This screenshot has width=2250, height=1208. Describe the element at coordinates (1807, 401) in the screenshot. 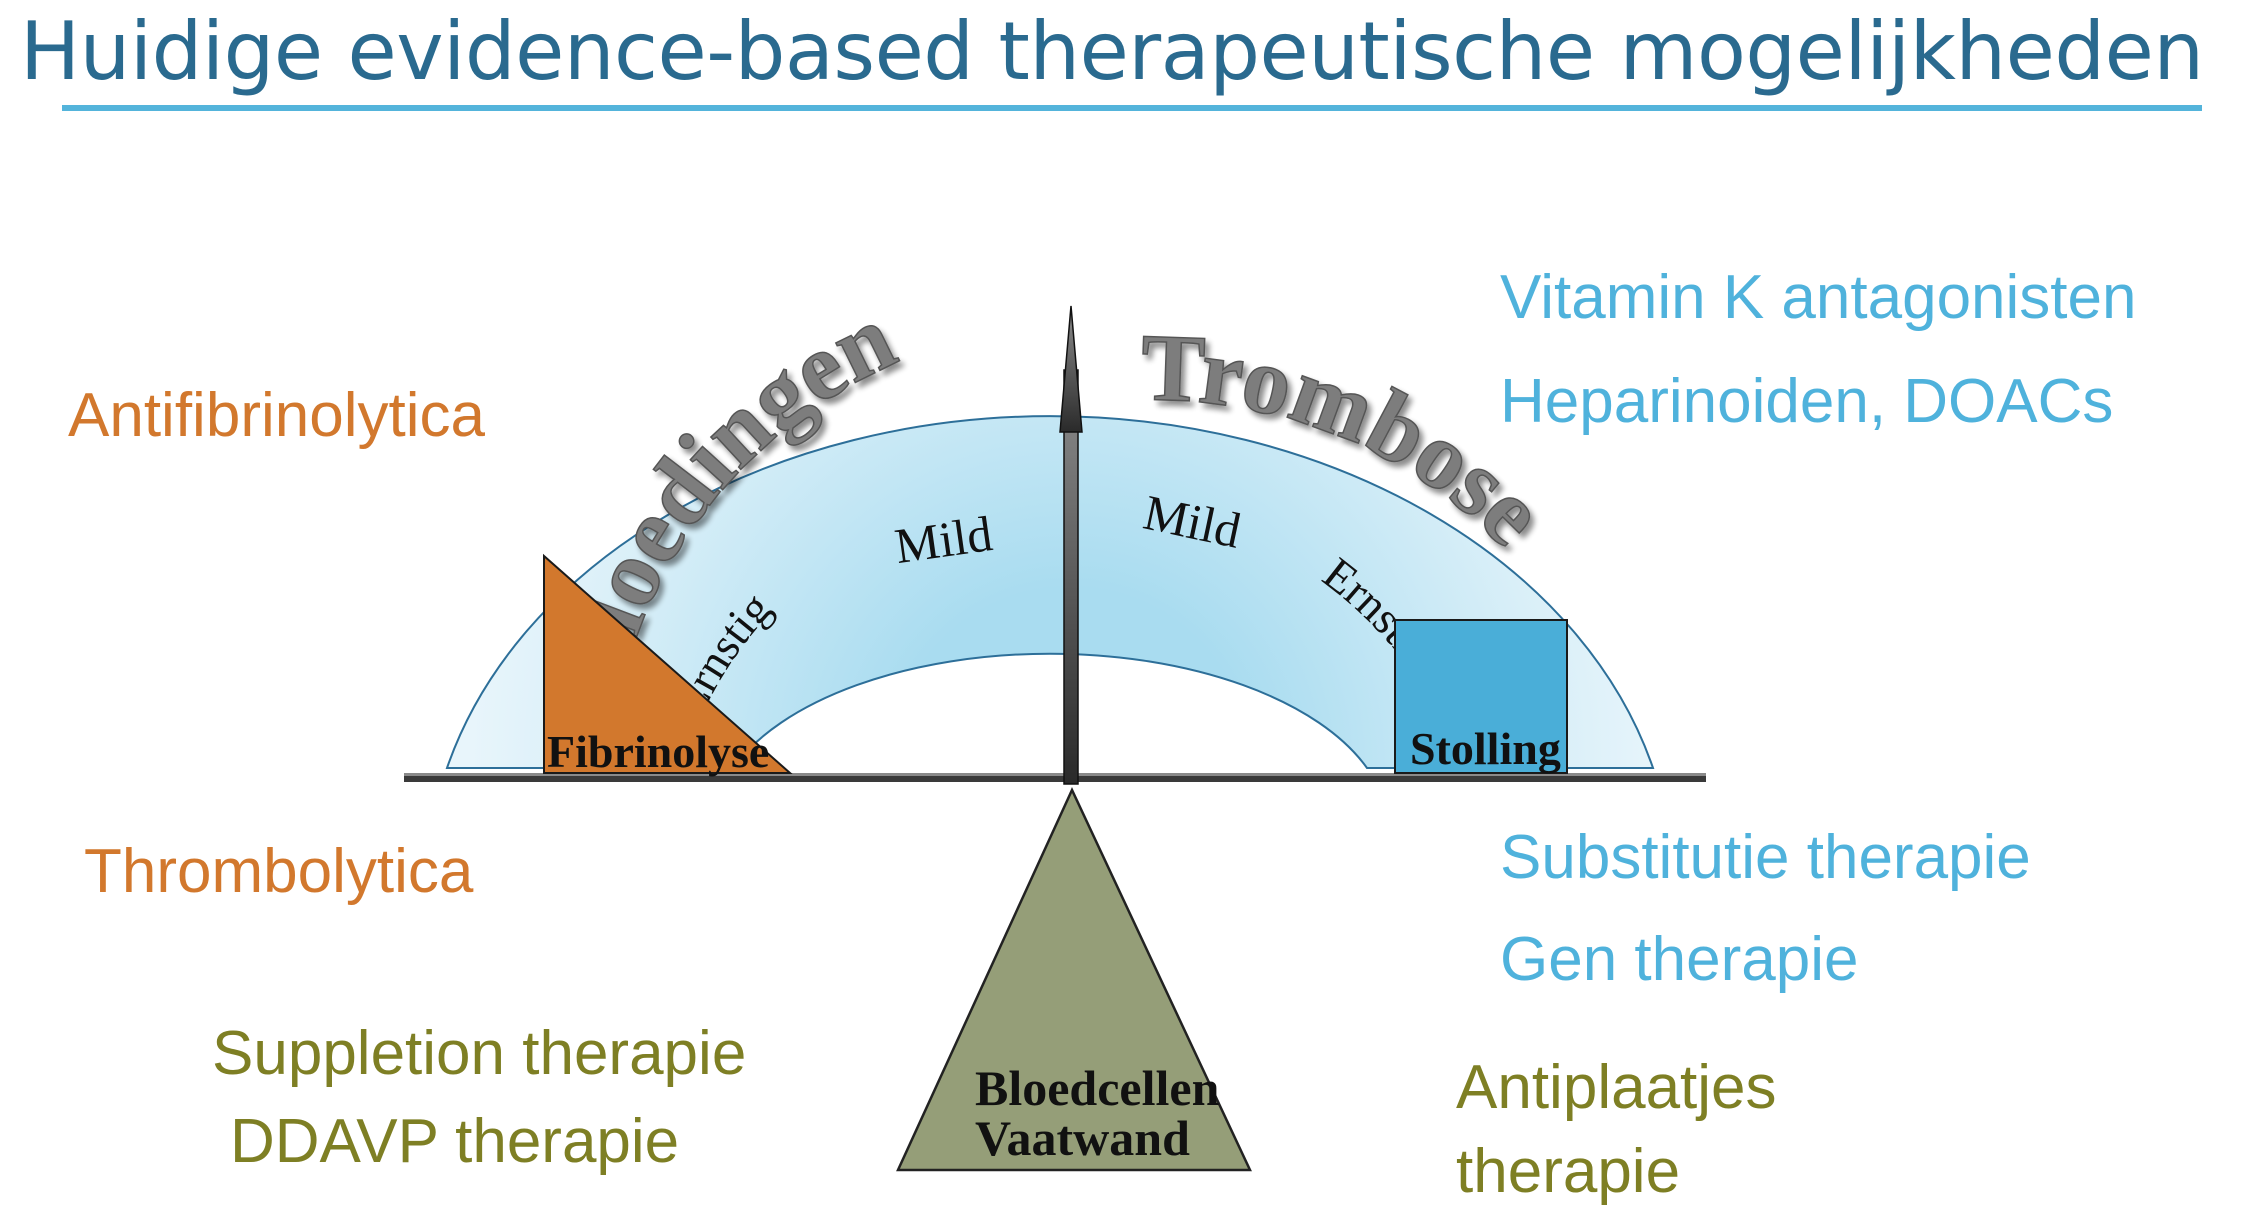

I see `label-heparinoiden-doacs: Heparinoiden, DOACs` at that location.